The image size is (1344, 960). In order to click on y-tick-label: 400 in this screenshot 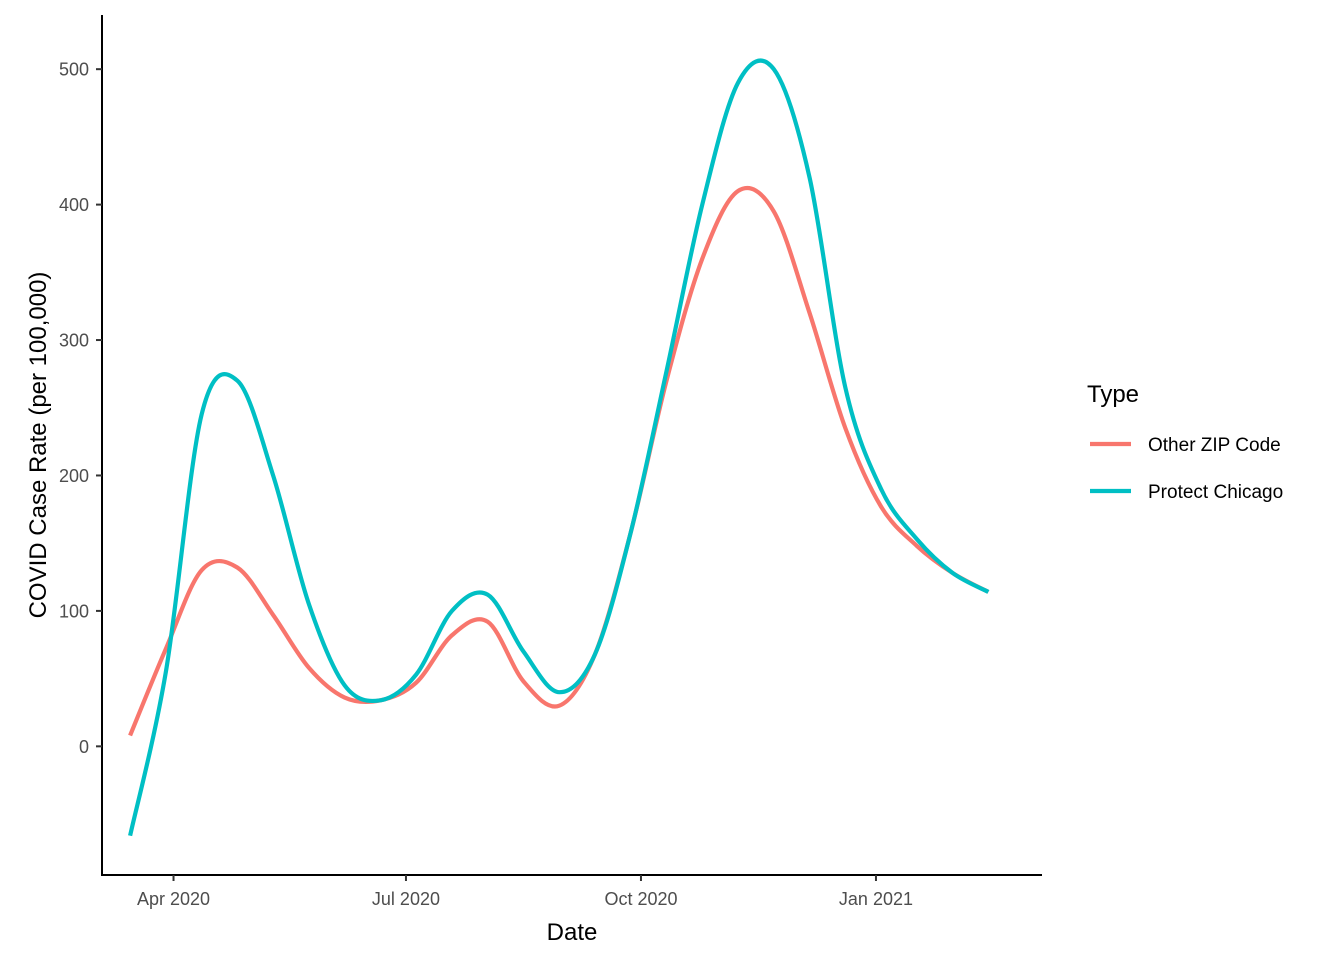, I will do `click(74, 205)`.